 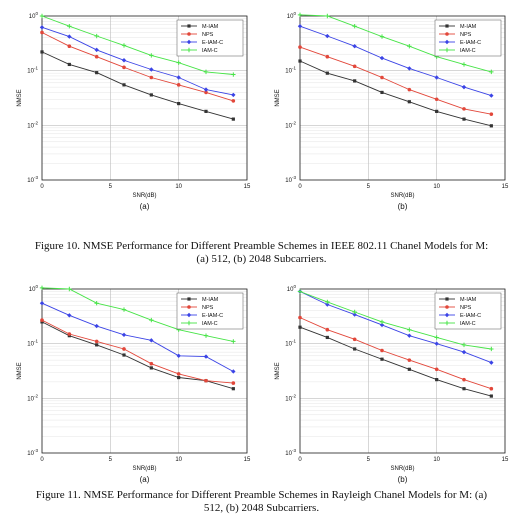 I want to click on panel-label: (a), so click(x=145, y=206).